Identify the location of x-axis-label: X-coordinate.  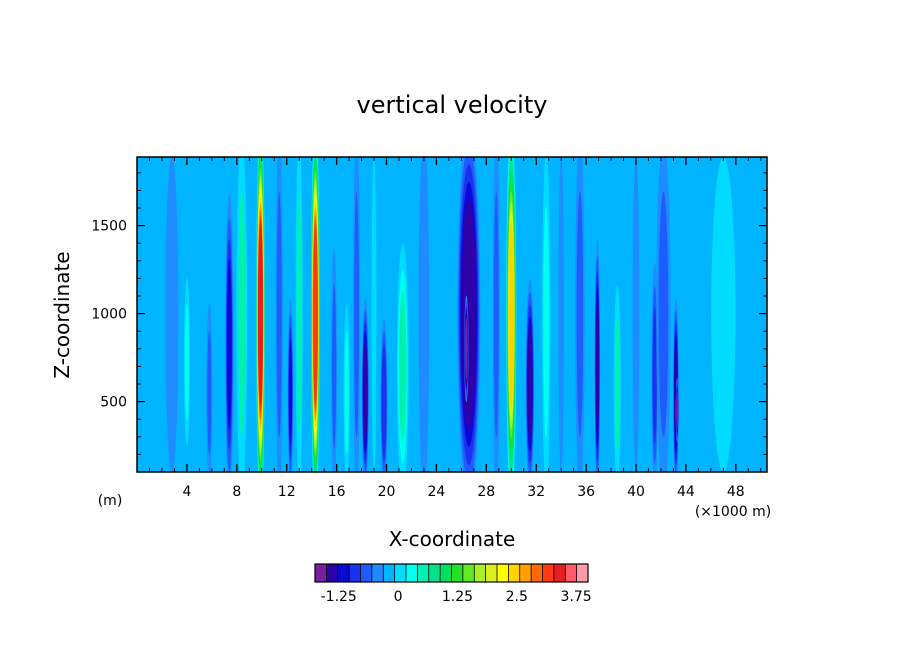
(452, 539).